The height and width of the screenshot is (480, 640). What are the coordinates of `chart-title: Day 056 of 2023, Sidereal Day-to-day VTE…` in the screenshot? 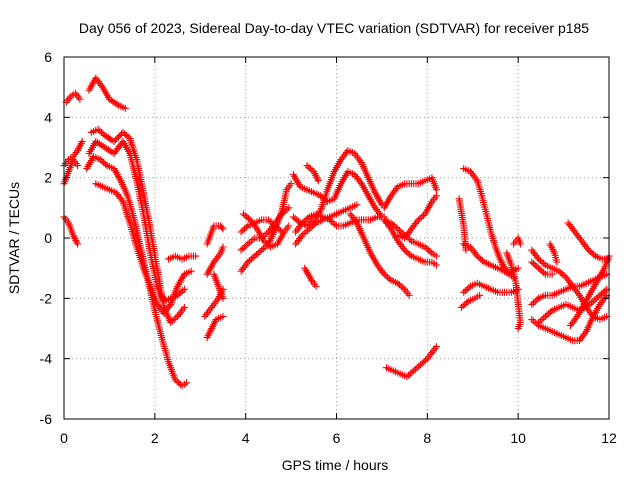 It's located at (334, 28).